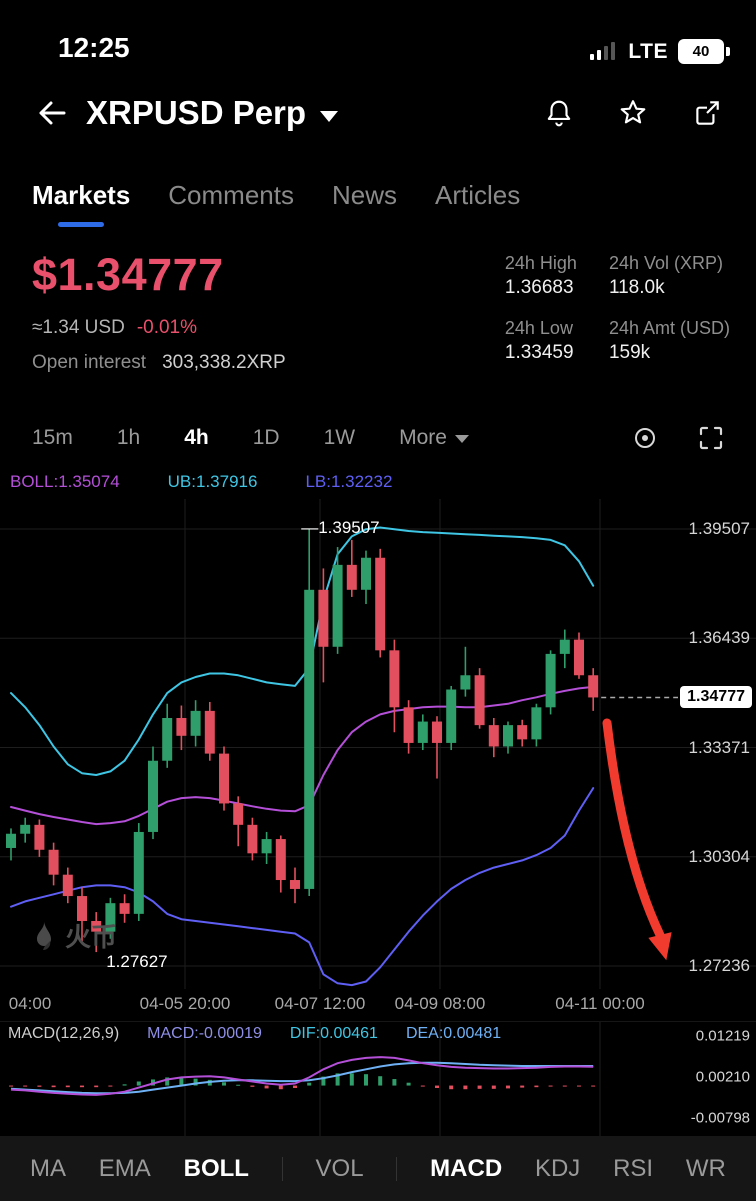  I want to click on tab-comments: Comments, so click(231, 194).